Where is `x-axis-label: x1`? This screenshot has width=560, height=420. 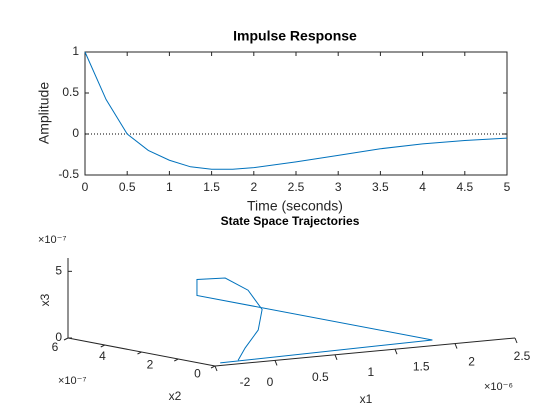 x-axis-label: x1 is located at coordinates (366, 399).